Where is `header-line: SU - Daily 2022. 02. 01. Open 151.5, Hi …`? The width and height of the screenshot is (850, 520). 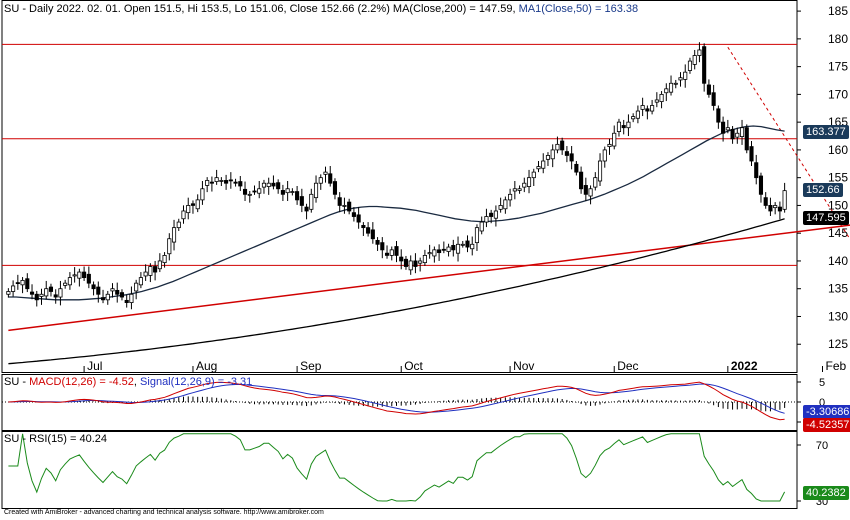
header-line: SU - Daily 2022. 02. 01. Open 151.5, Hi … is located at coordinates (197, 9).